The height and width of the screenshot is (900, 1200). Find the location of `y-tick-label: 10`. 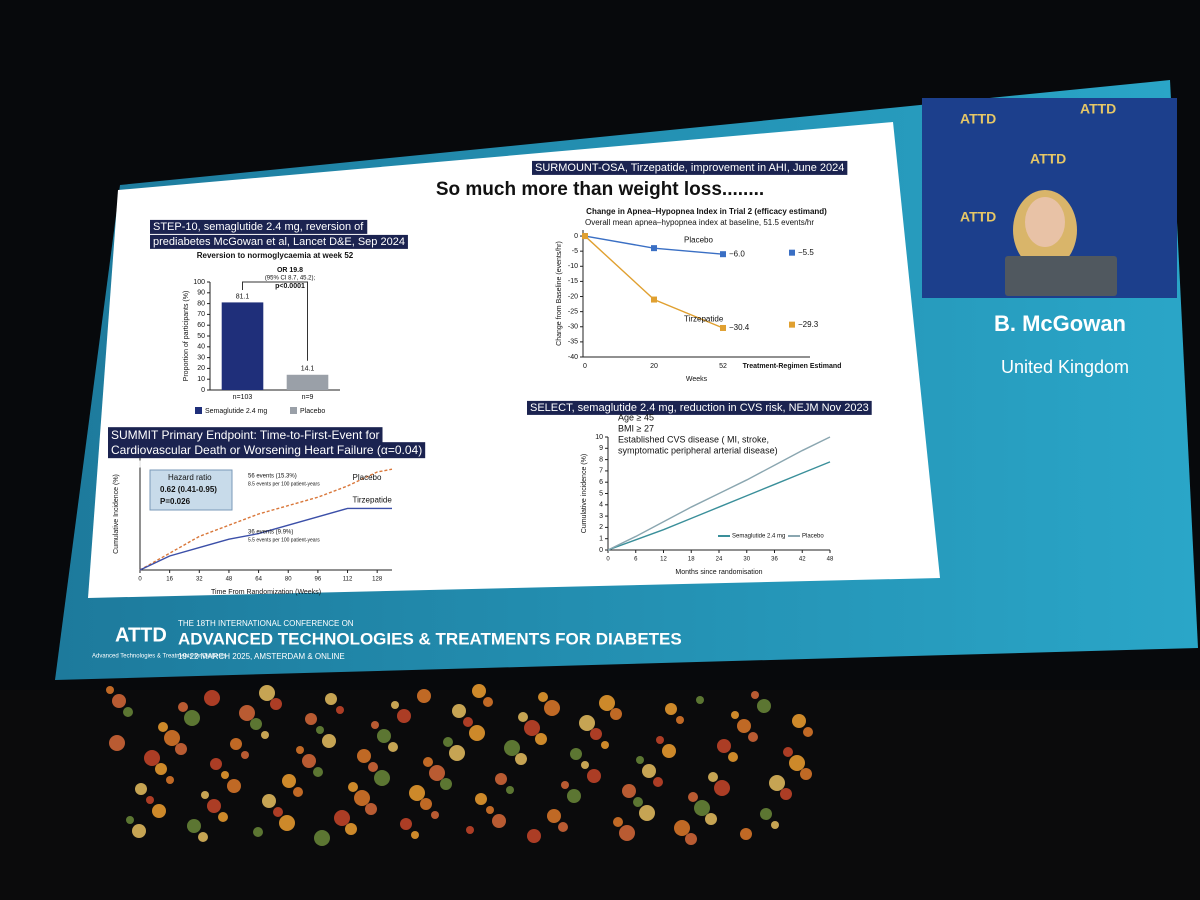

y-tick-label: 10 is located at coordinates (599, 437).